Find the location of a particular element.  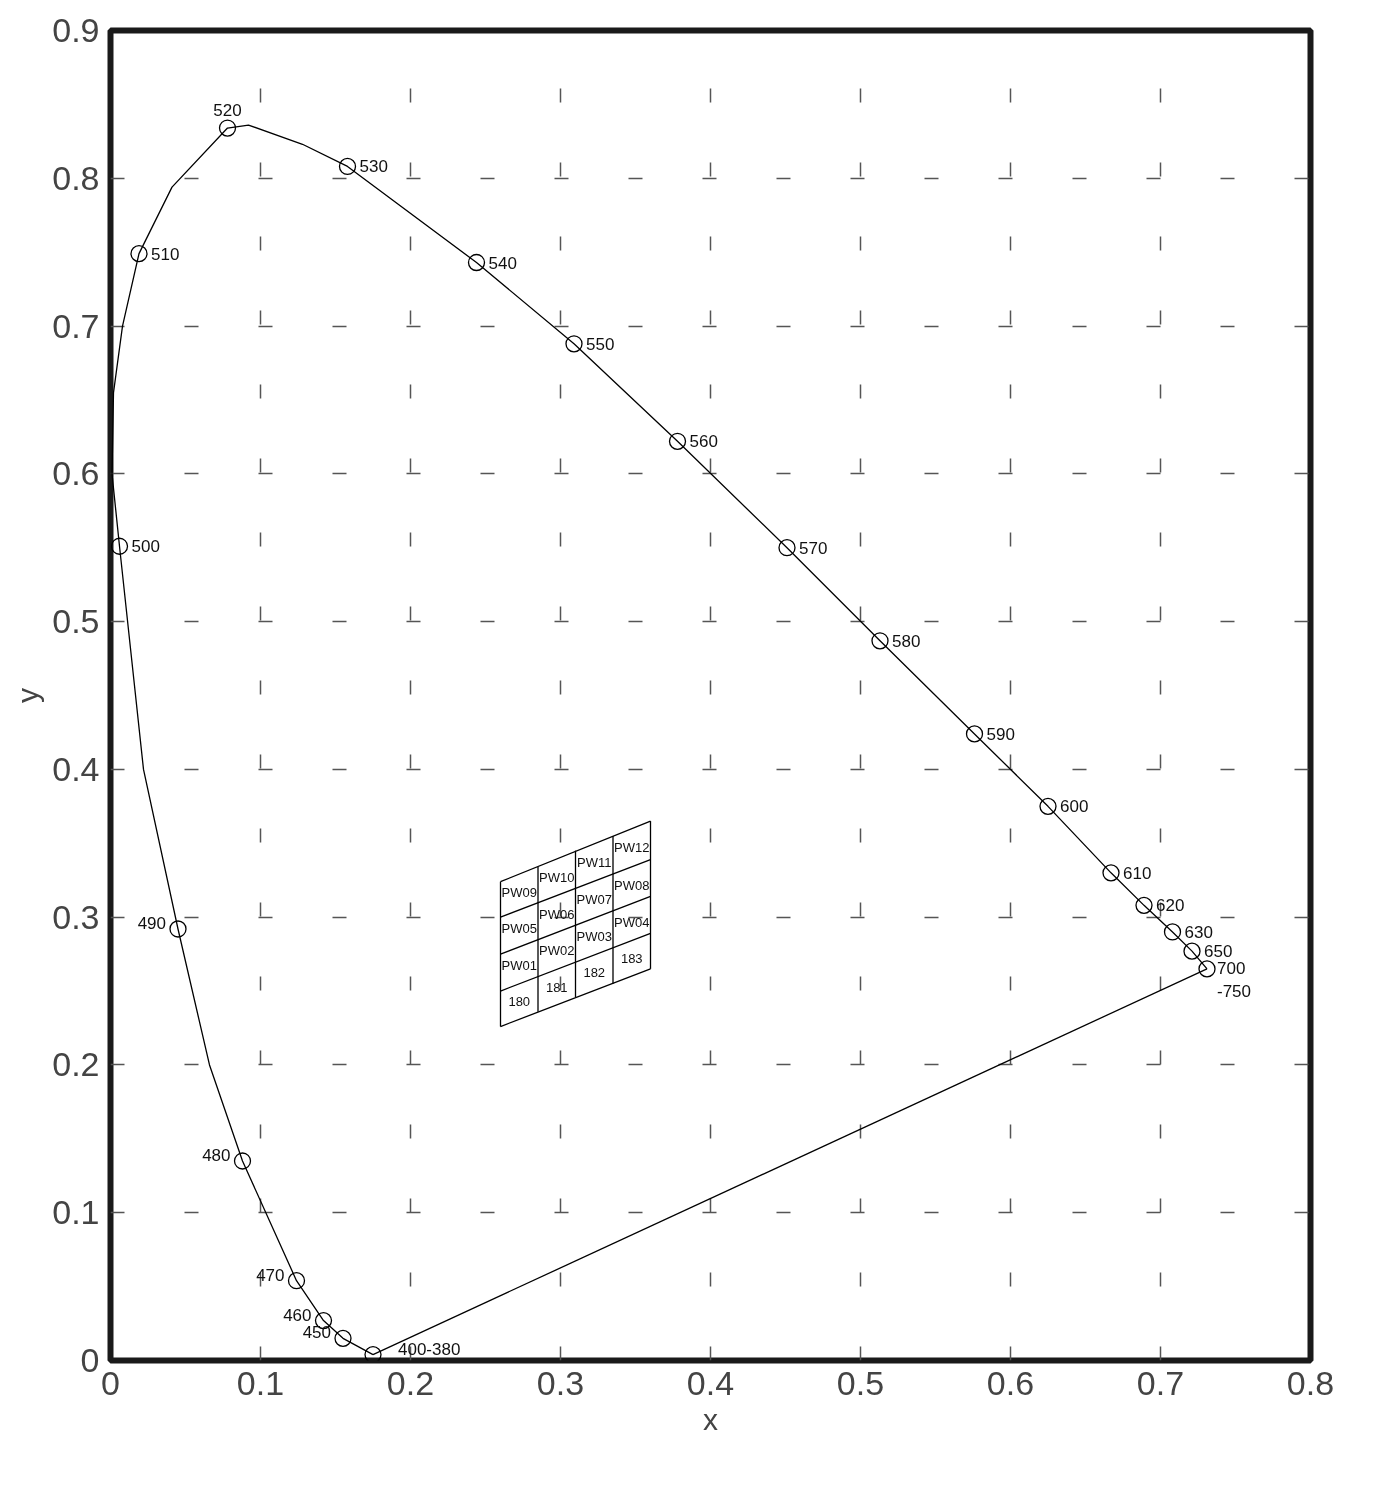

annotation: PW12 is located at coordinates (632, 848).